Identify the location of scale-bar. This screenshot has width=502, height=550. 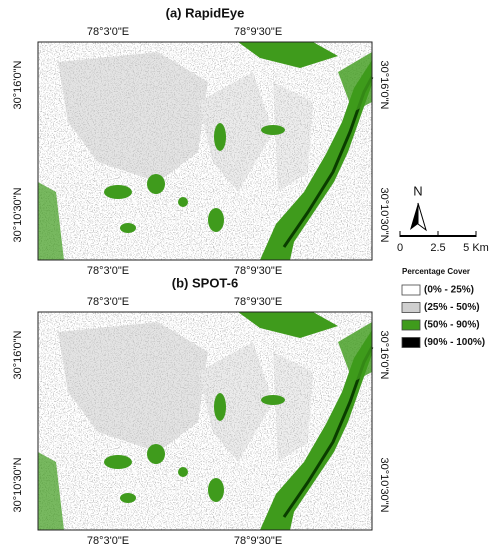
(438, 234).